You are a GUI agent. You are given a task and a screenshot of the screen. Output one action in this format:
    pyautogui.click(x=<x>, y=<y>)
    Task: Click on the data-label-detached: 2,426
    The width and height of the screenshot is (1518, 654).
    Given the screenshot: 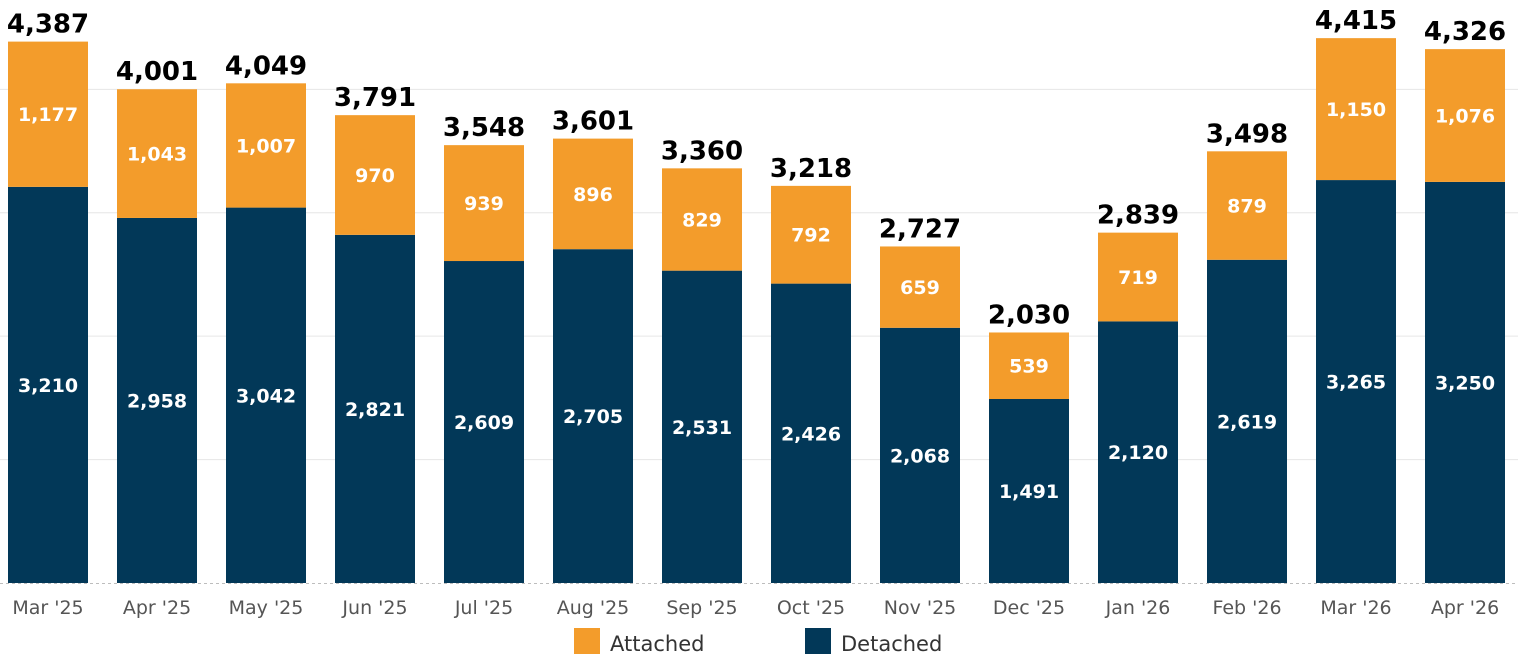 What is the action you would take?
    pyautogui.click(x=811, y=434)
    